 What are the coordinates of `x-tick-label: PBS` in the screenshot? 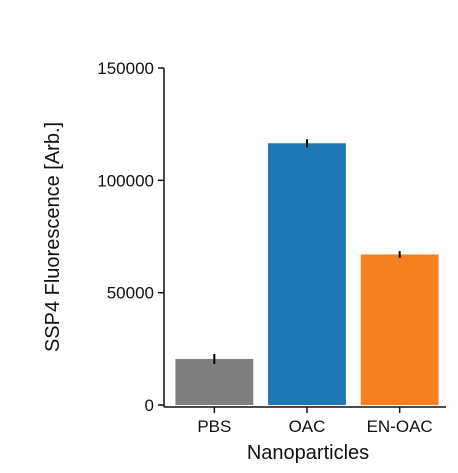 It's located at (214, 426).